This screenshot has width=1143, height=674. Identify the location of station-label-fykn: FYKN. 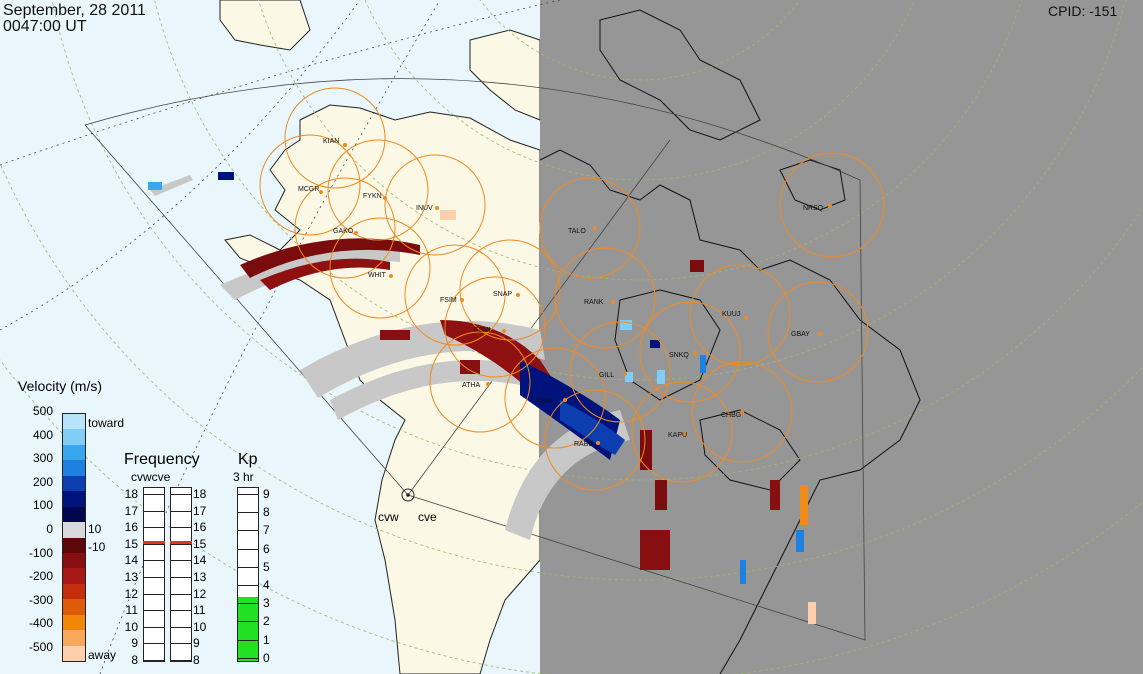
(372, 196).